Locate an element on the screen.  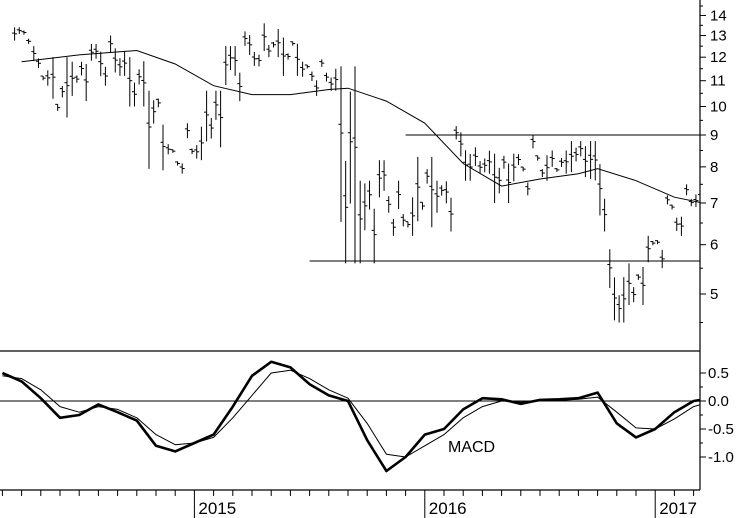
macd-tick-label: 0.0 is located at coordinates (718, 401).